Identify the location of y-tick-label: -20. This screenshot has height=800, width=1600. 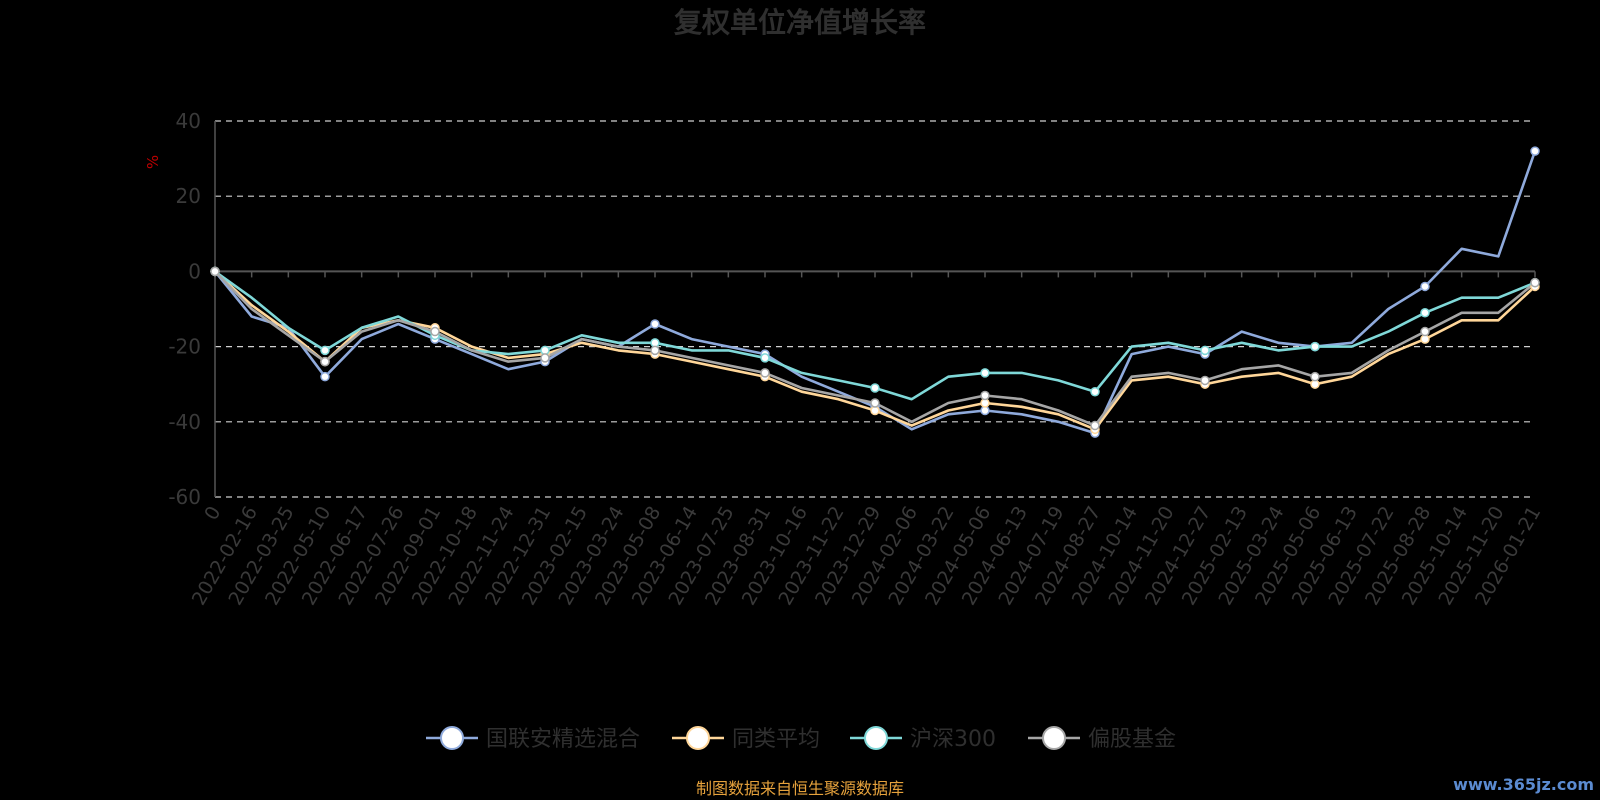
(184, 347).